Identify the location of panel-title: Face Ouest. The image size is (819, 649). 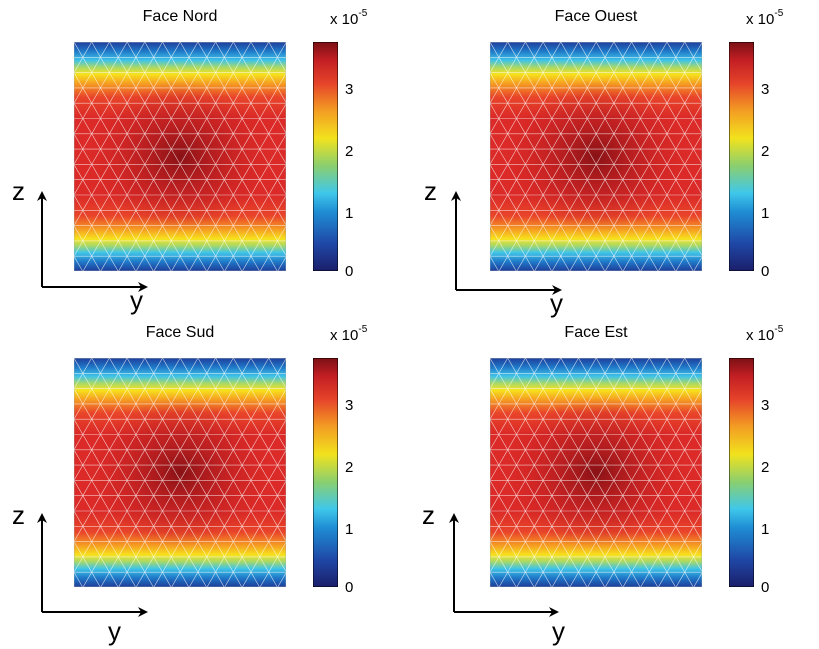
(596, 16).